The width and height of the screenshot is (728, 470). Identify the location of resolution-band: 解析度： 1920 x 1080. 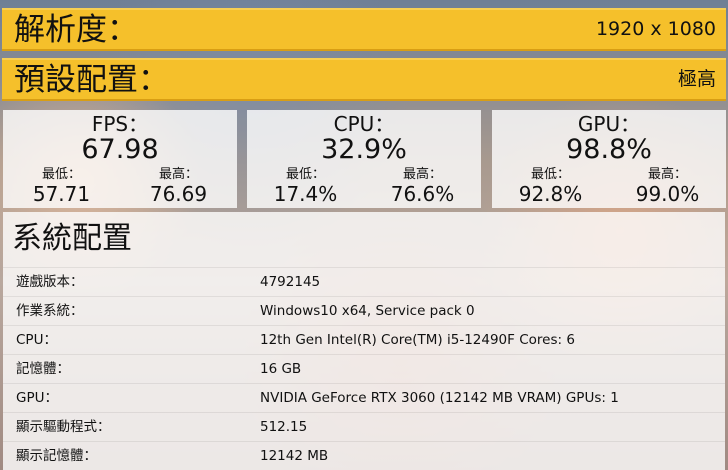
(364, 29).